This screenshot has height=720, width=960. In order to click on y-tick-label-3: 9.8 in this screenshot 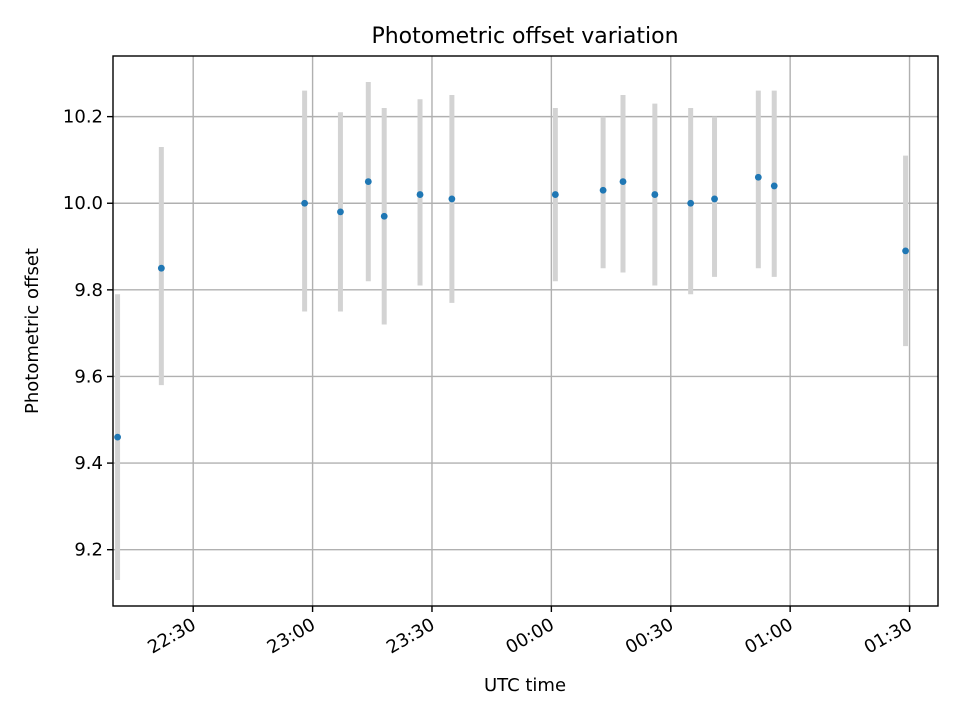, I will do `click(88, 290)`.